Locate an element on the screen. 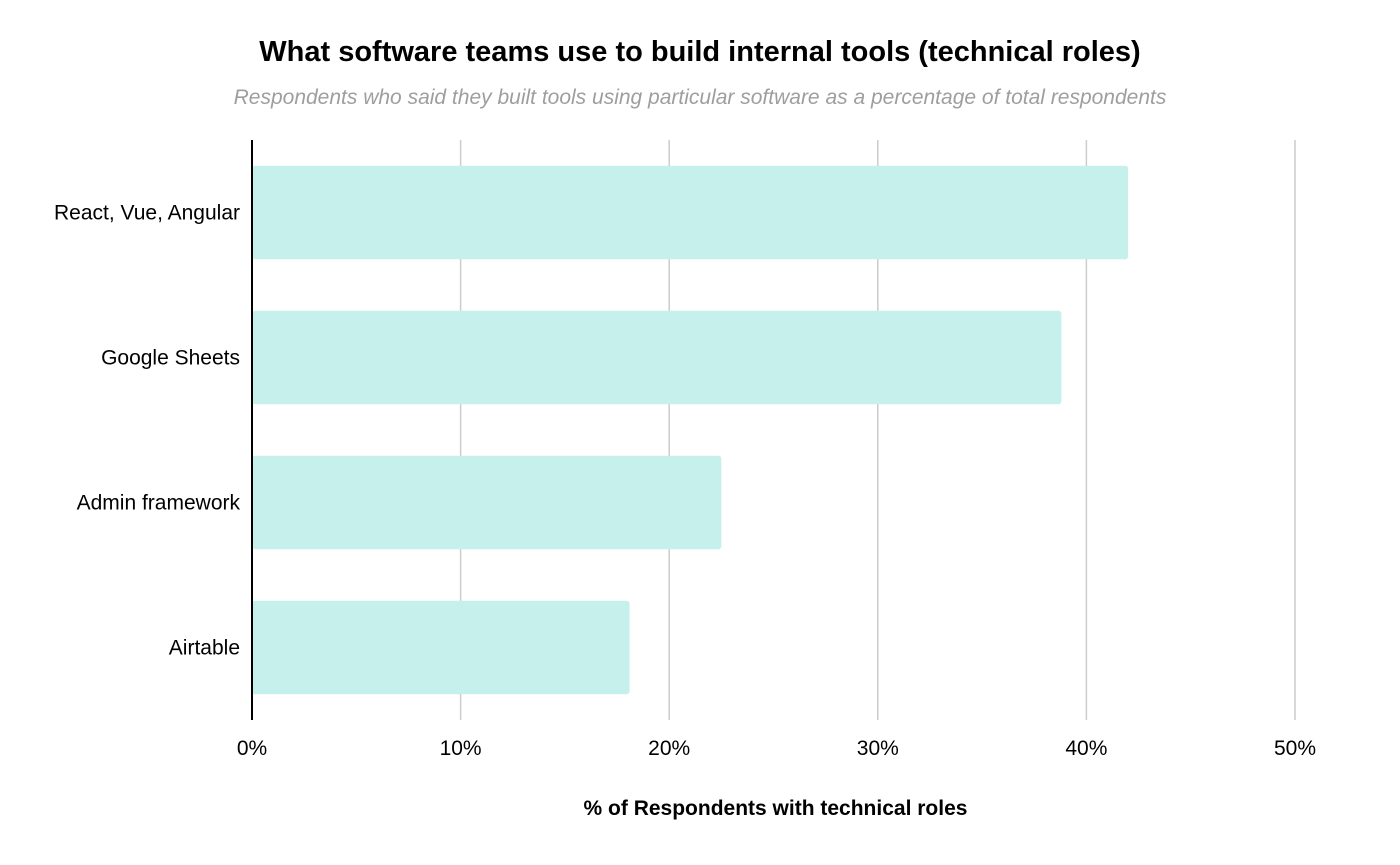 The width and height of the screenshot is (1400, 865). category-label: Admin framework is located at coordinates (159, 503).